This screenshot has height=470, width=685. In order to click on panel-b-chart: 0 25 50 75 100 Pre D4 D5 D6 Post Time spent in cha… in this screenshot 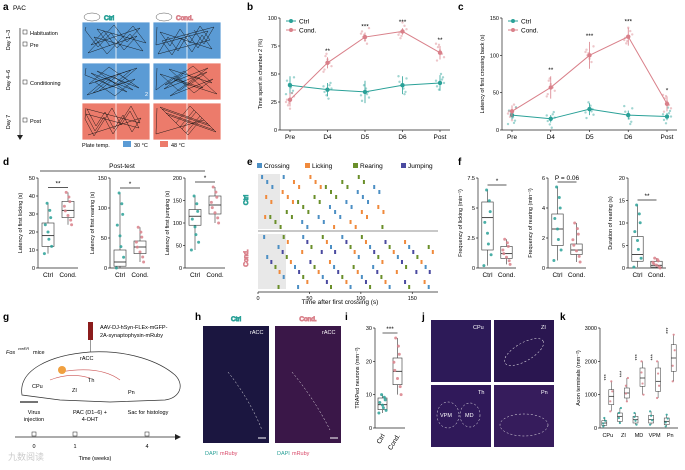, I will do `click(354, 78)`.